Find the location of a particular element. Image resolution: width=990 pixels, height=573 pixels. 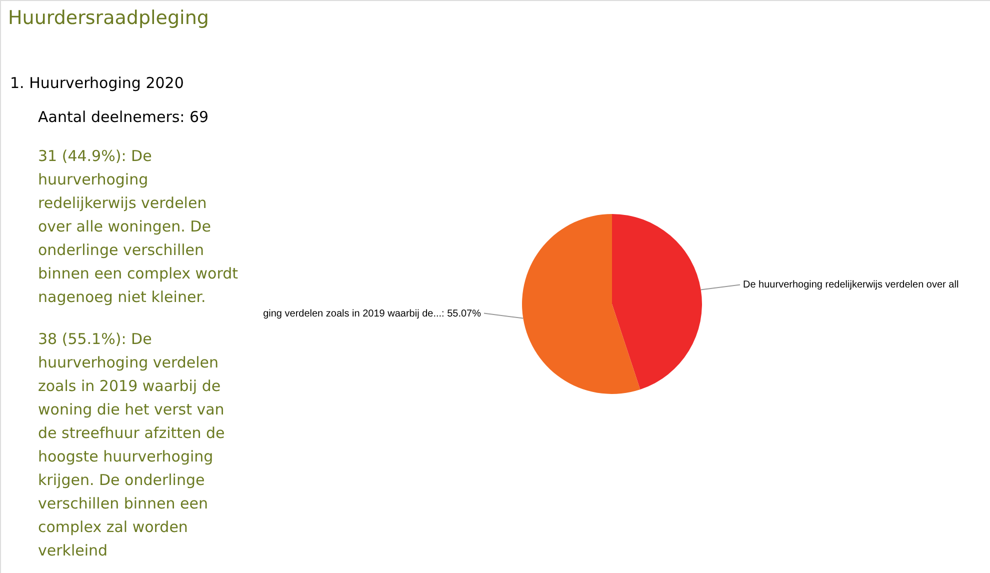

text: 38 (55.1%): De huurverhoging verdelen zoals in 2019 waarbij de woning die het verst van de streefhuur afzitten de hoogste huurverhoging krijgen. De onderlinge verschillen binnen een complex zal worden verkleind is located at coordinates (131, 445).